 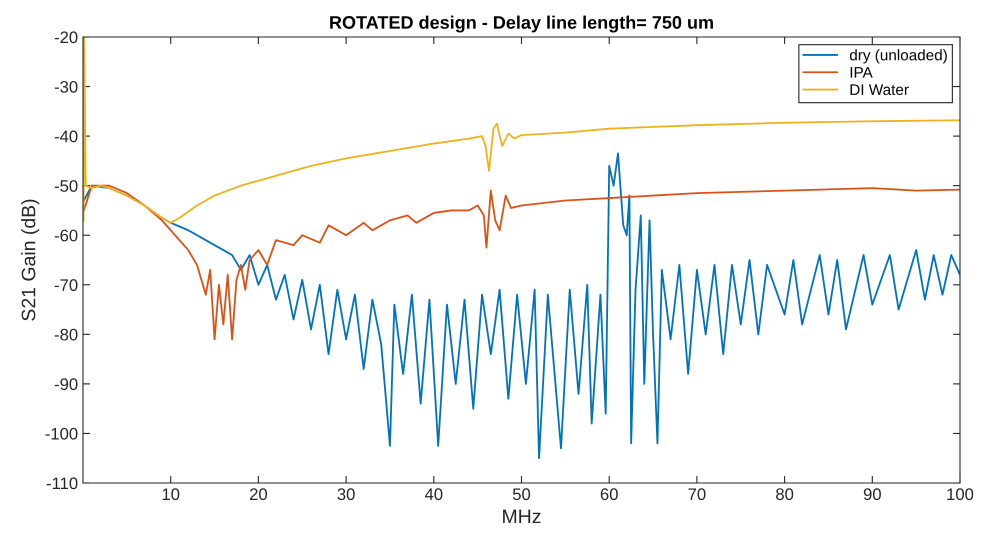 I want to click on y-tick-label: -90, so click(x=66, y=384).